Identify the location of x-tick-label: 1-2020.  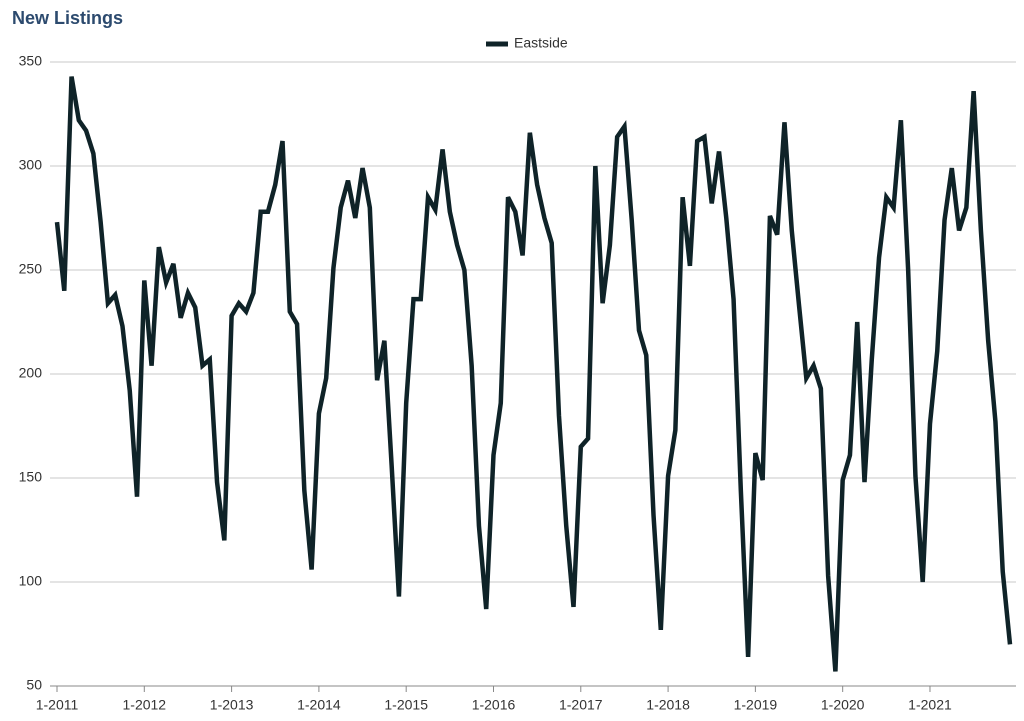
(843, 705).